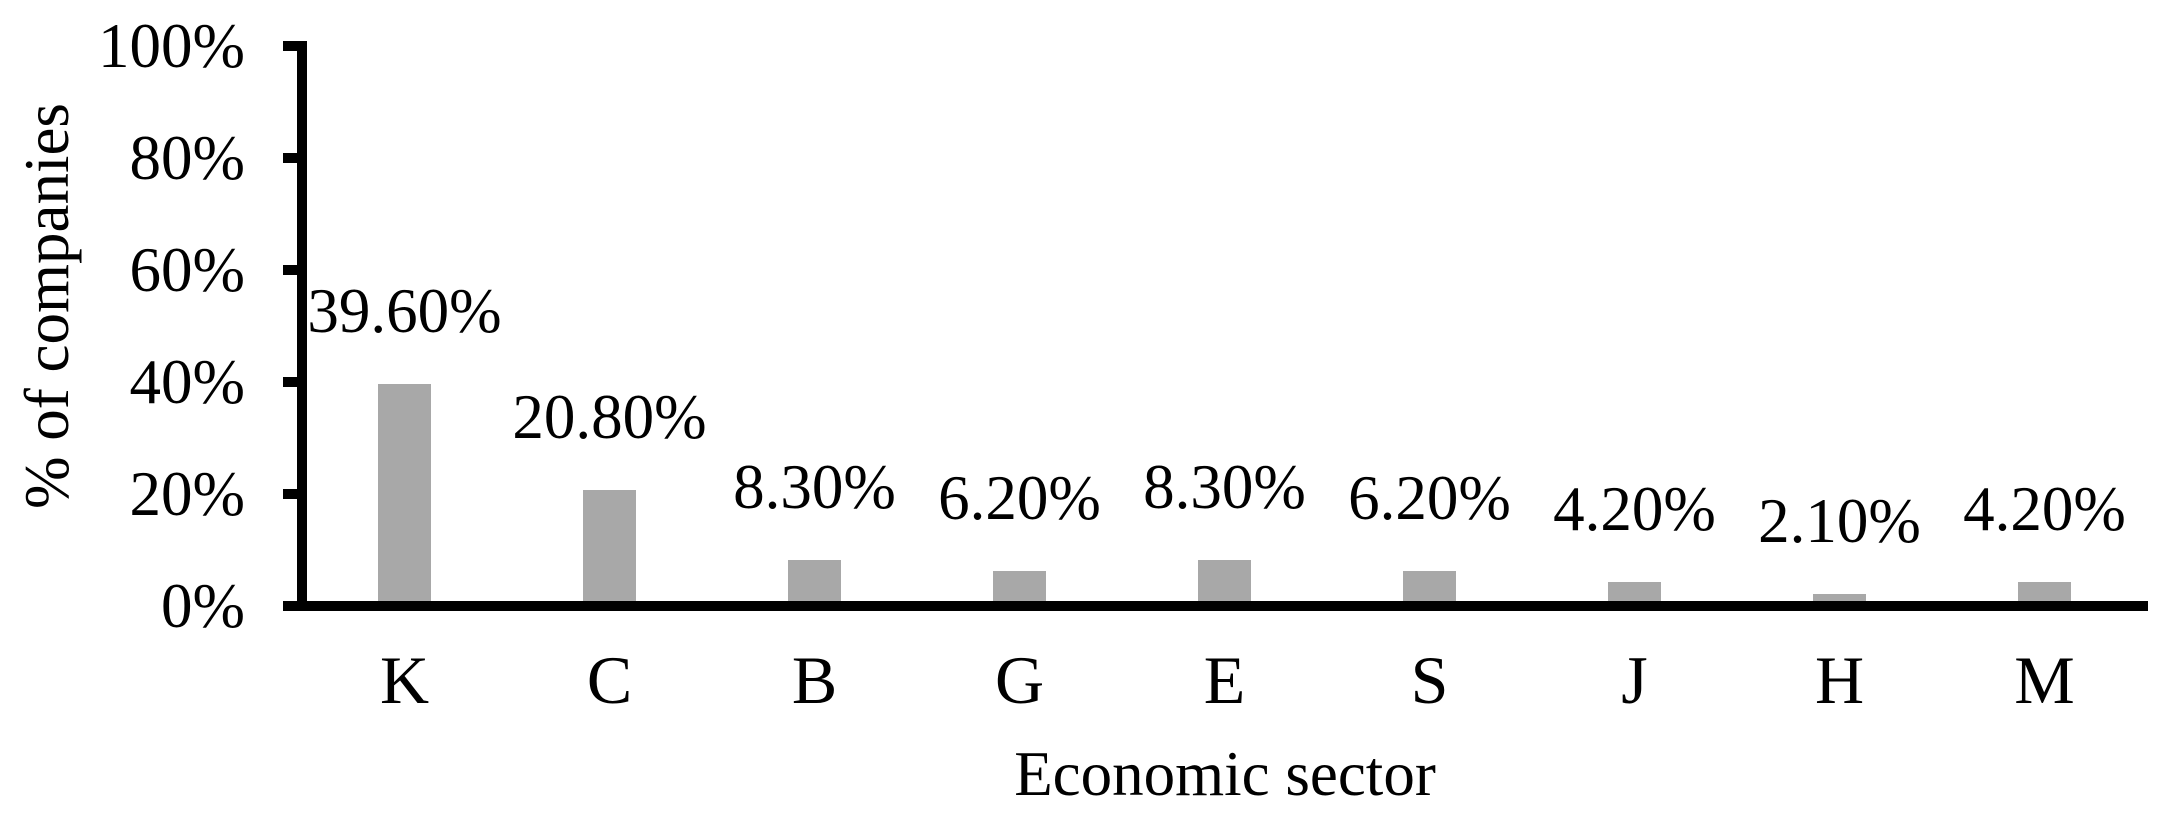 The width and height of the screenshot is (2175, 815). What do you see at coordinates (609, 548) in the screenshot?
I see `bar-C` at bounding box center [609, 548].